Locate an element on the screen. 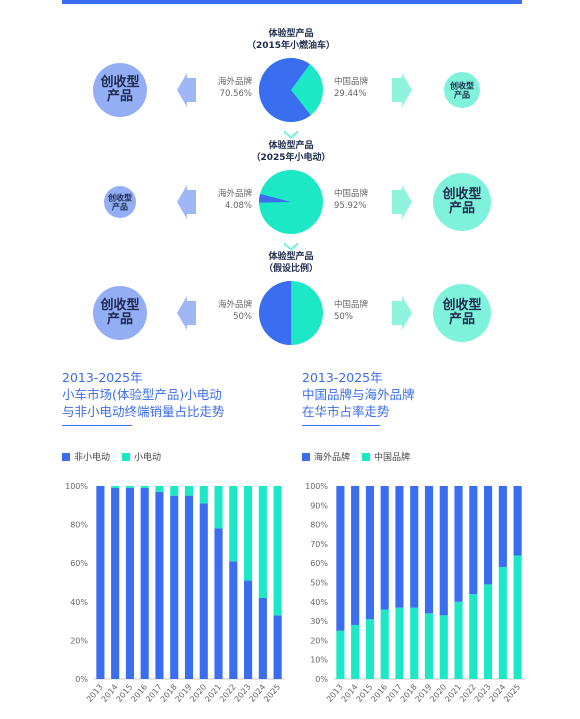 The height and width of the screenshot is (719, 580). y-tick-label: 30% is located at coordinates (319, 621).